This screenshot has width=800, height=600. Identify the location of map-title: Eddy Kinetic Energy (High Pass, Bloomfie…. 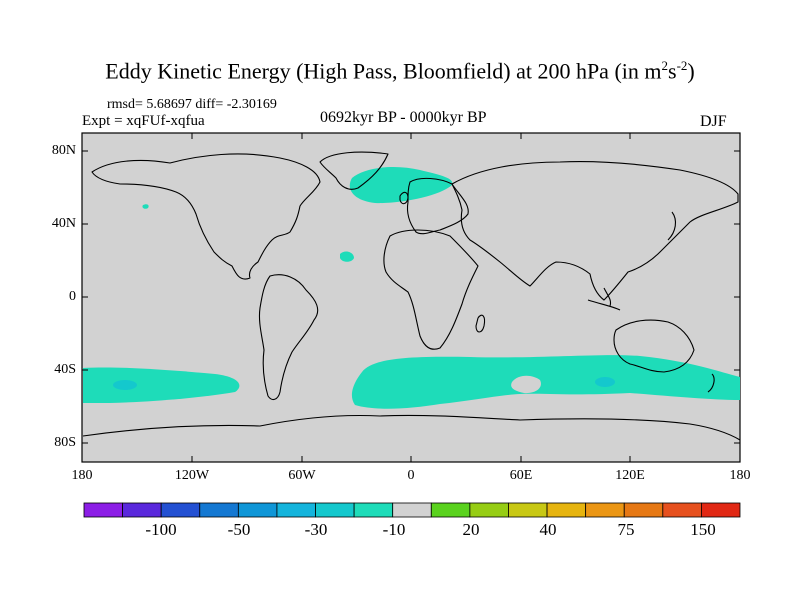
(400, 71).